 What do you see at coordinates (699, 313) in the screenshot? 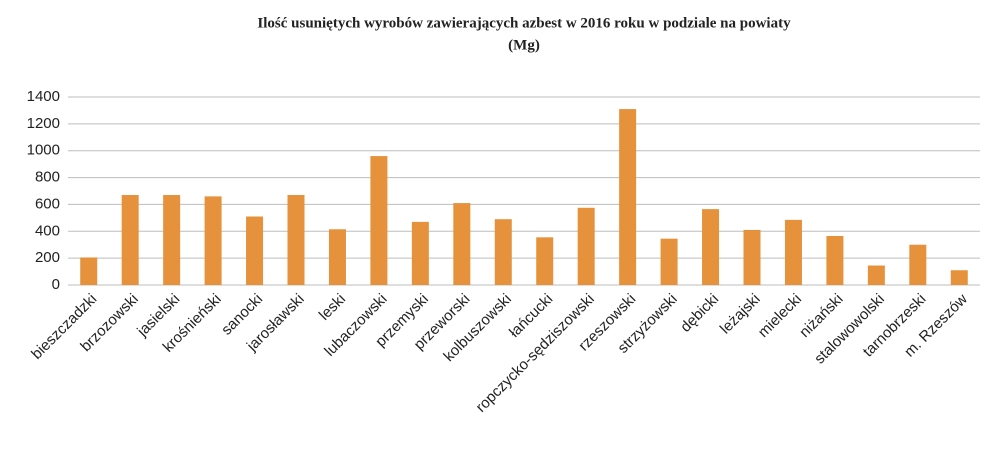
I see `x-tick-label: dębicki` at bounding box center [699, 313].